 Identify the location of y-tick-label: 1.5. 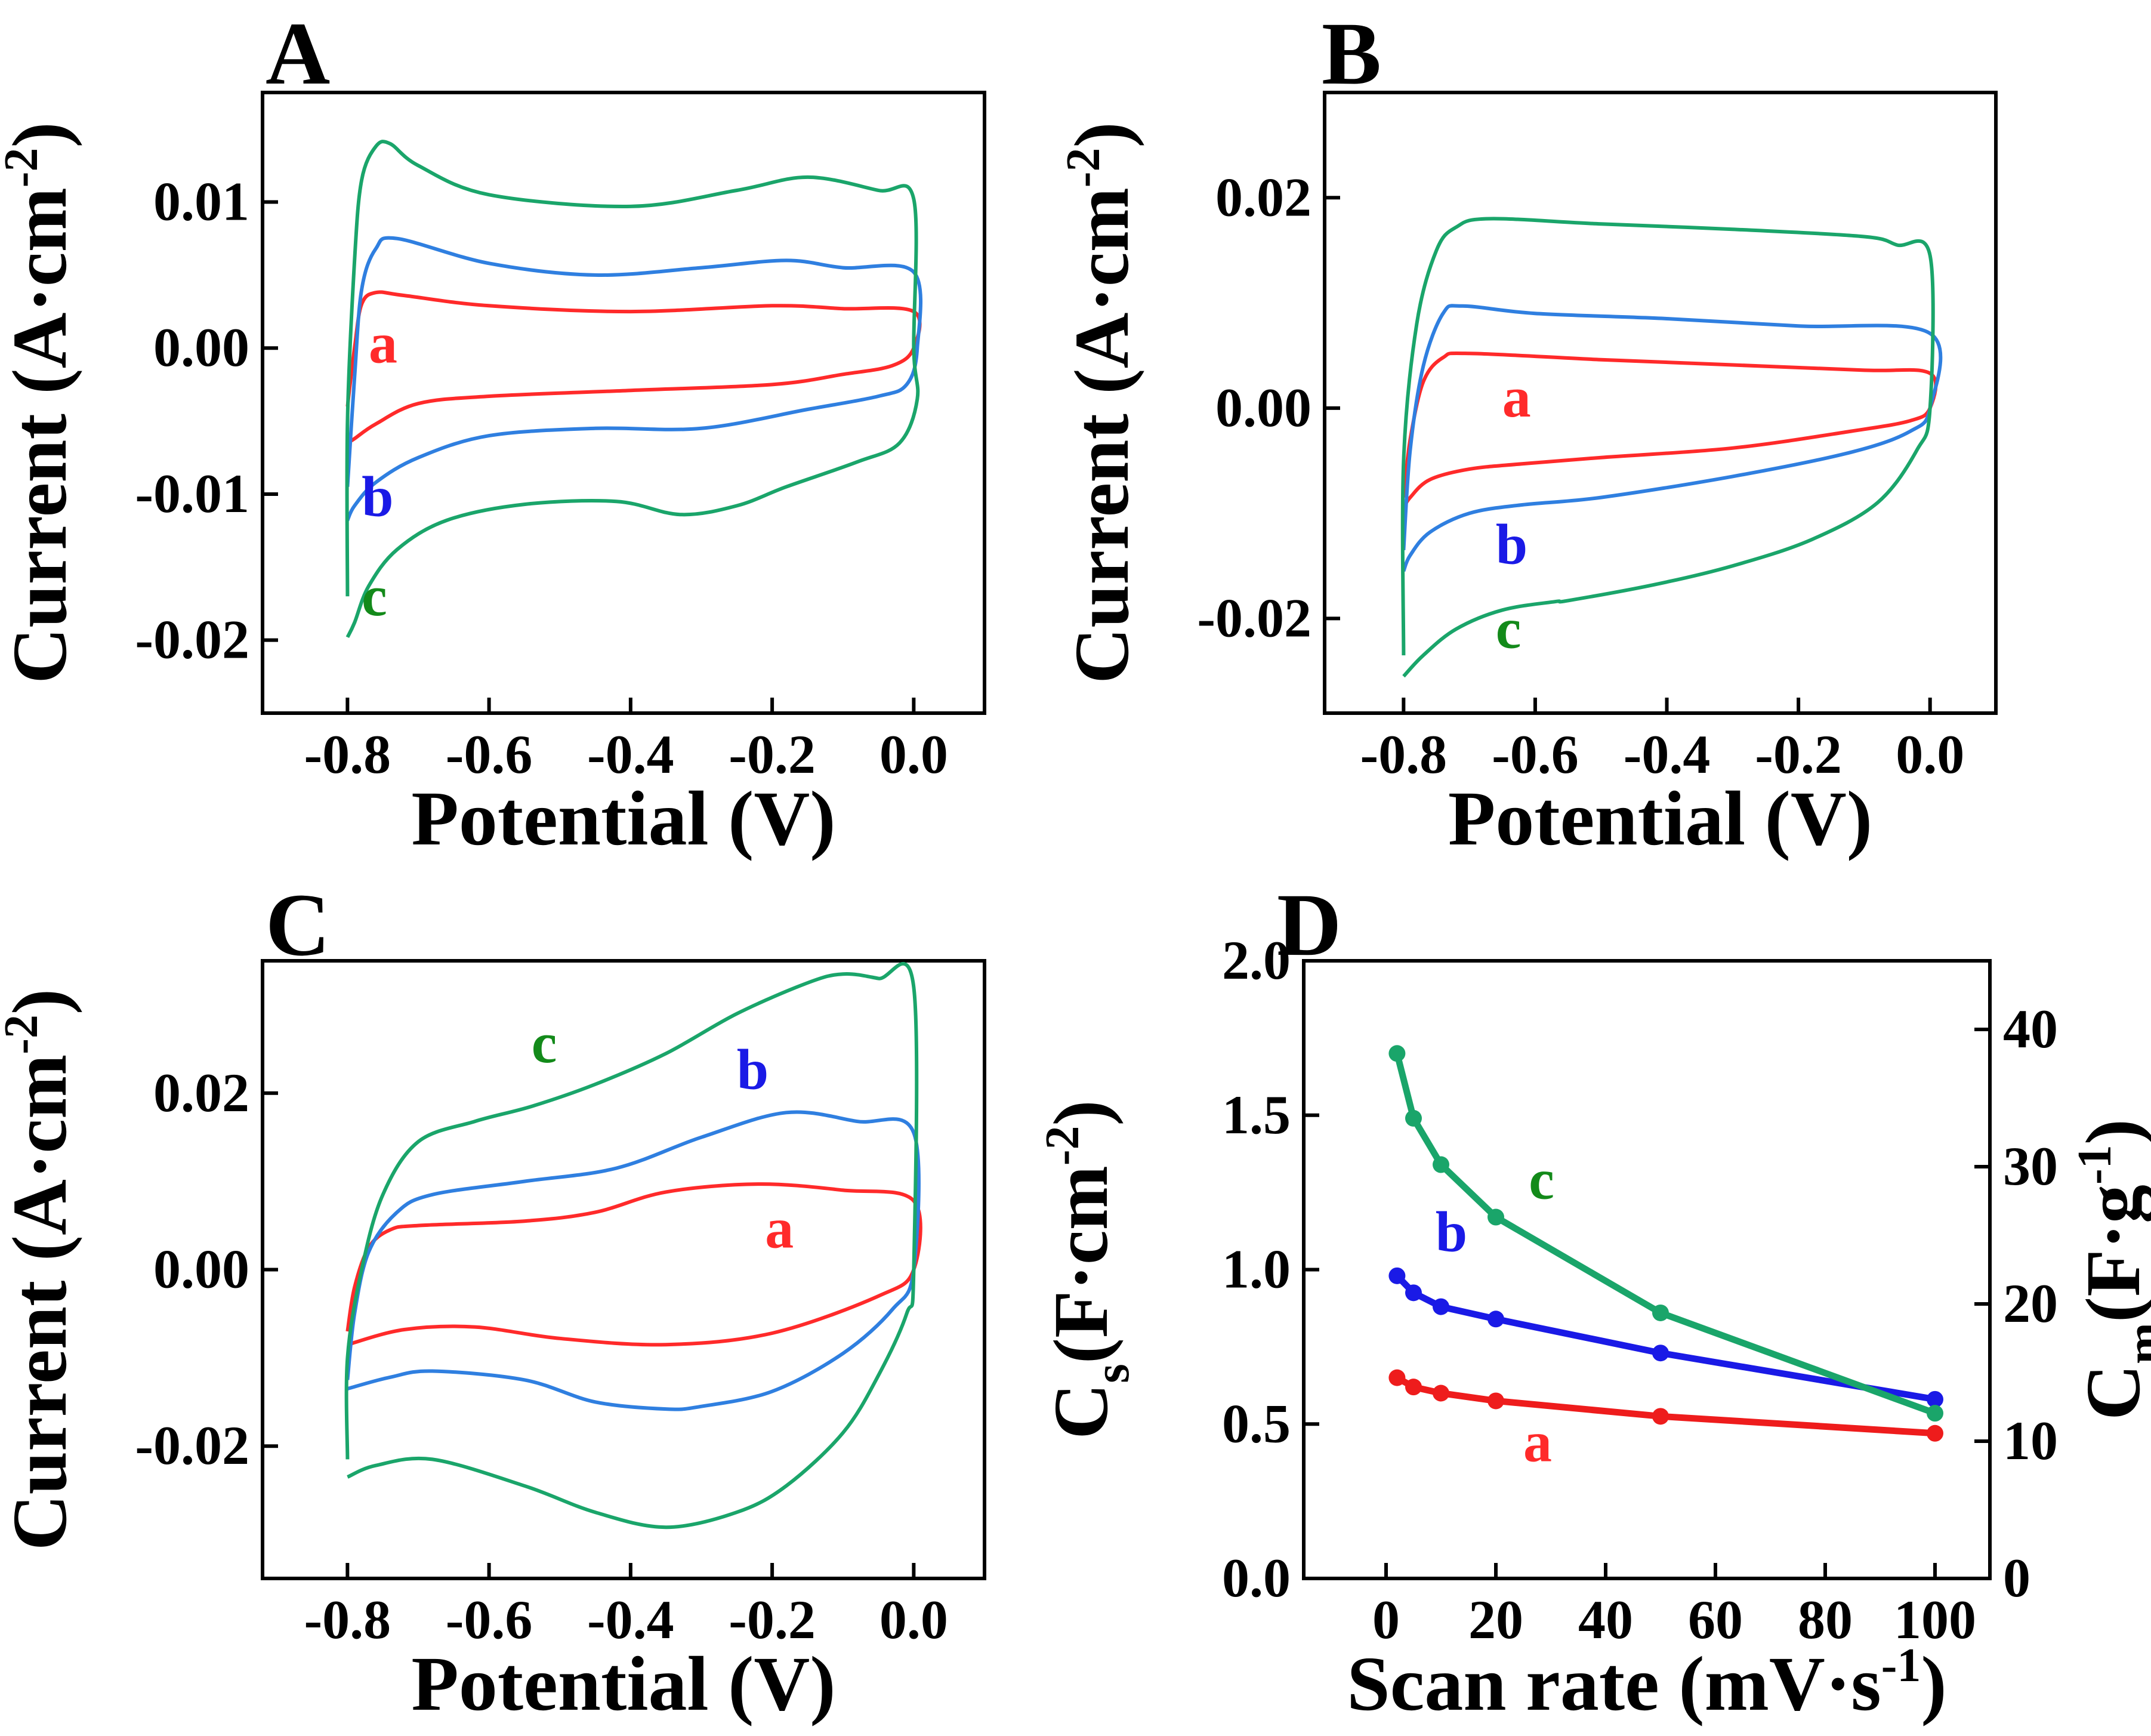
(1257, 1114).